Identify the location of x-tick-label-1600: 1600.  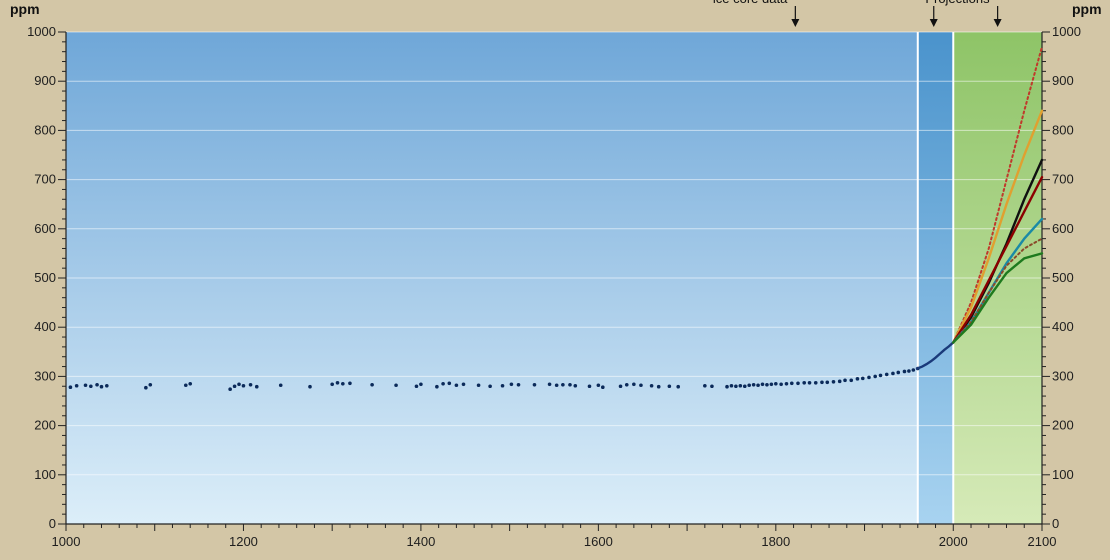
(598, 541).